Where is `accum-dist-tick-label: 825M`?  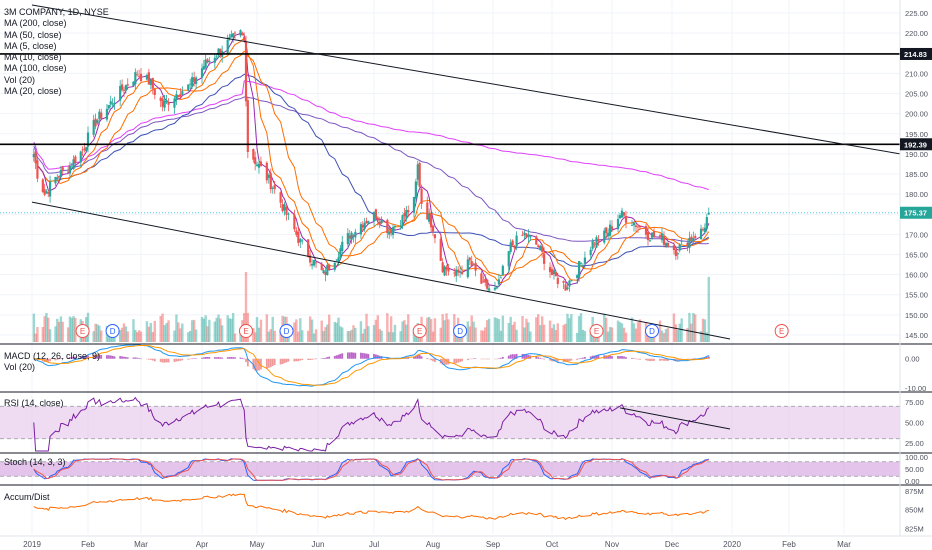
accum-dist-tick-label: 825M is located at coordinates (914, 529).